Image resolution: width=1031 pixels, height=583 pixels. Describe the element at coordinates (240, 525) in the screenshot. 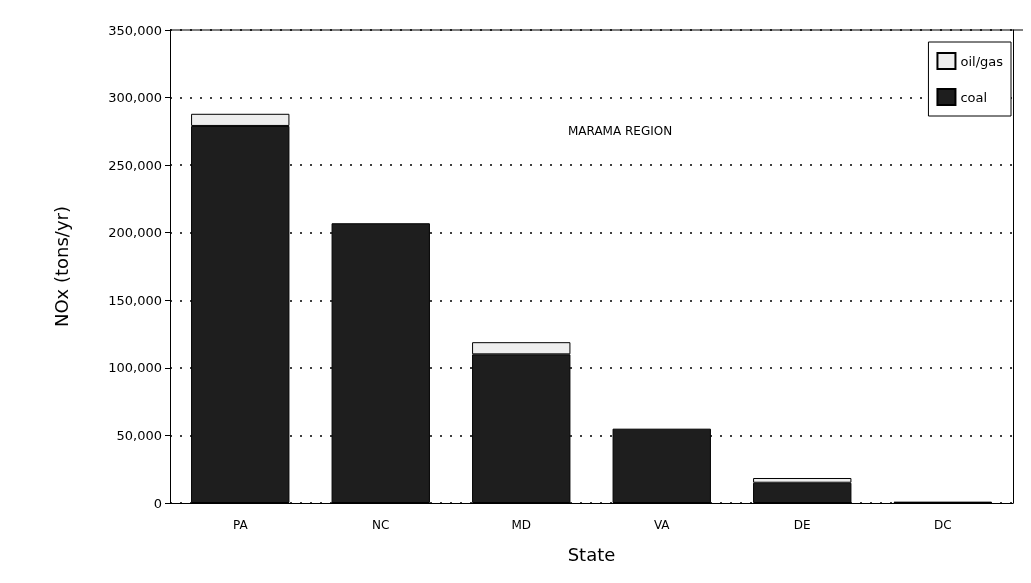

I see `x-tick-label: PA` at that location.